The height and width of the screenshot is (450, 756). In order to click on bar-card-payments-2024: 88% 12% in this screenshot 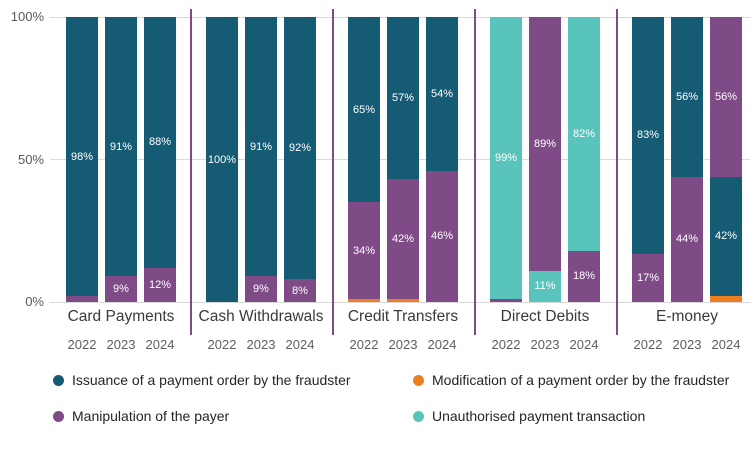, I will do `click(160, 159)`.